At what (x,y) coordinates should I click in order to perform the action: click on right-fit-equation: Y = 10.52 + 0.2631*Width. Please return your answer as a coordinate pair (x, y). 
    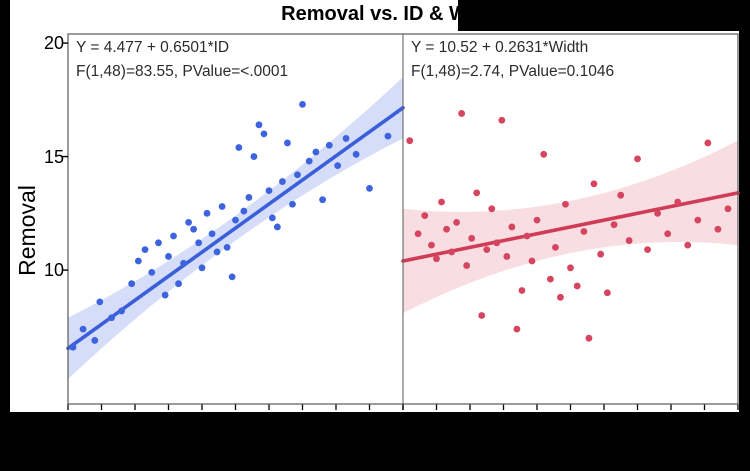
    Looking at the image, I should click on (500, 47).